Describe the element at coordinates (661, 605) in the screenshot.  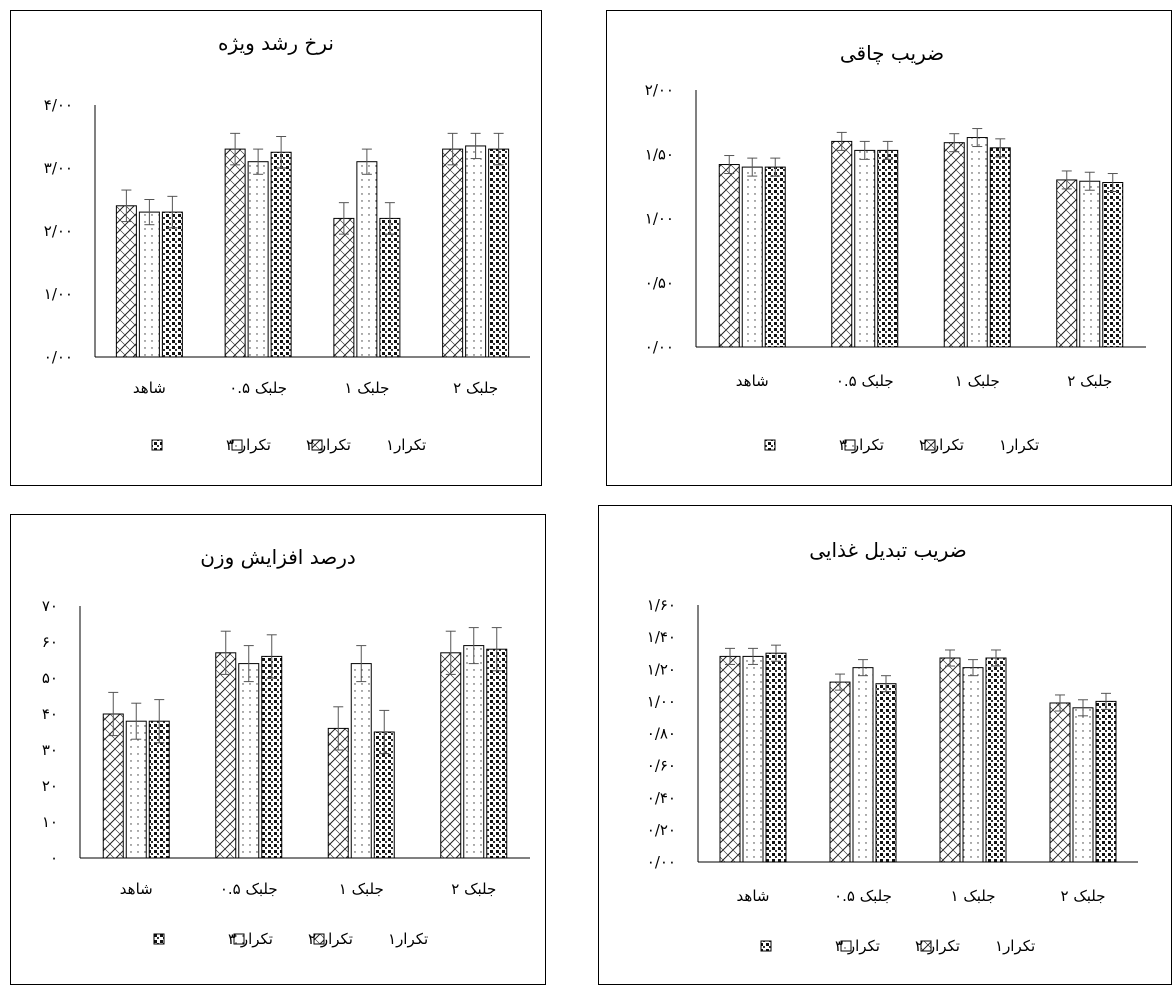
I see `y-tick-label: ۱/۶۰` at that location.